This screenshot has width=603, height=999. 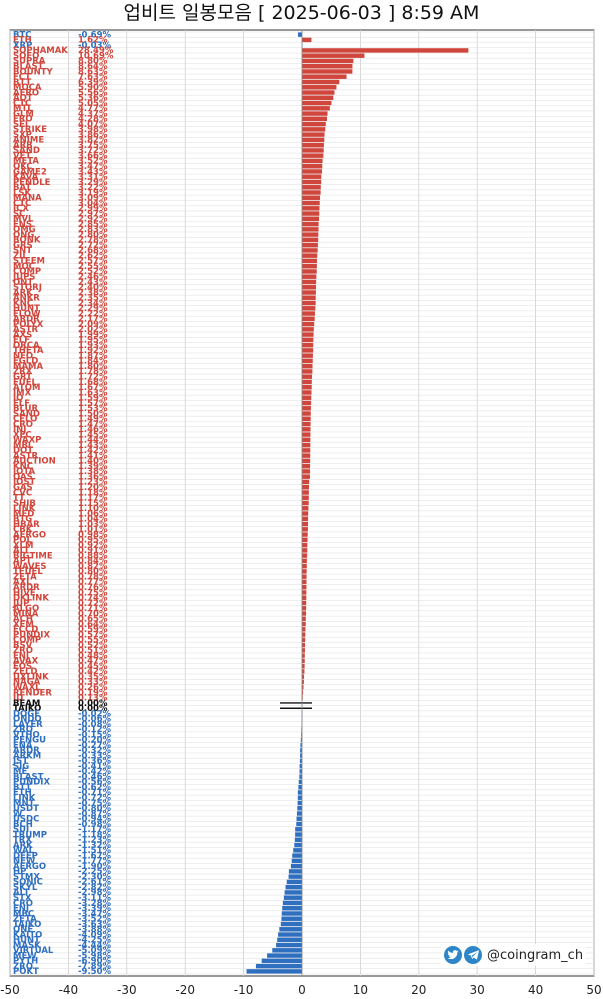 I want to click on symbol-label: ZETA, so click(x=25, y=920).